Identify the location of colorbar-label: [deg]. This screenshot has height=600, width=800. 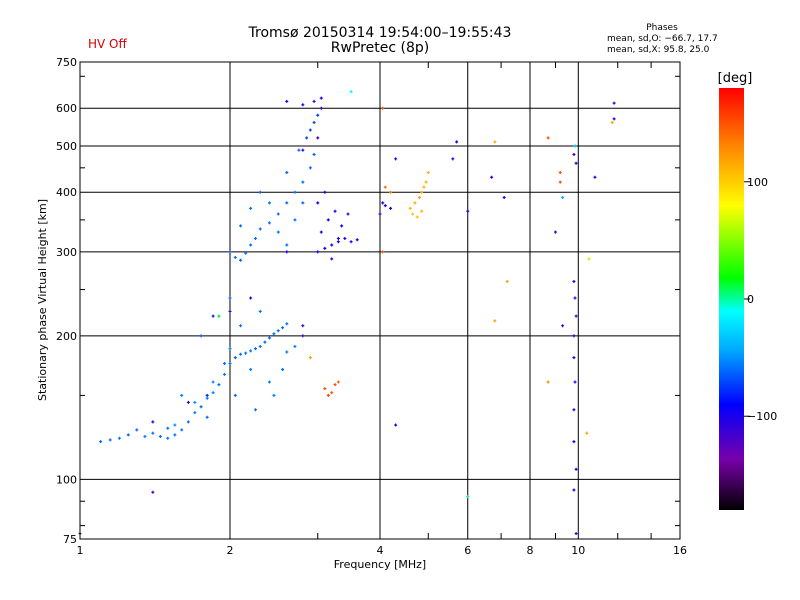
(735, 78).